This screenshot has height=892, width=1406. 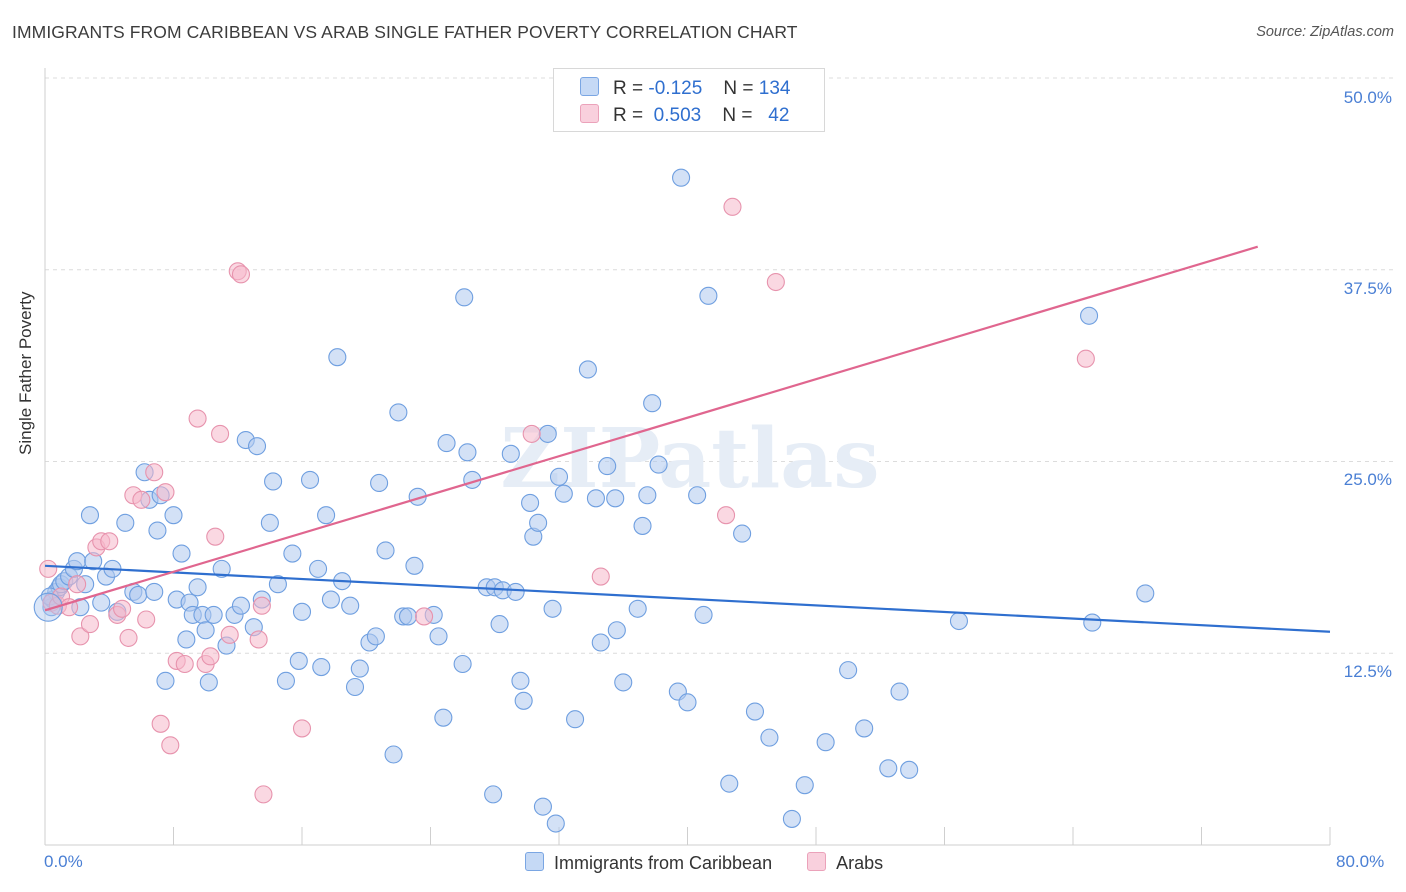 I want to click on blue-swatch-icon, so click(x=589, y=86).